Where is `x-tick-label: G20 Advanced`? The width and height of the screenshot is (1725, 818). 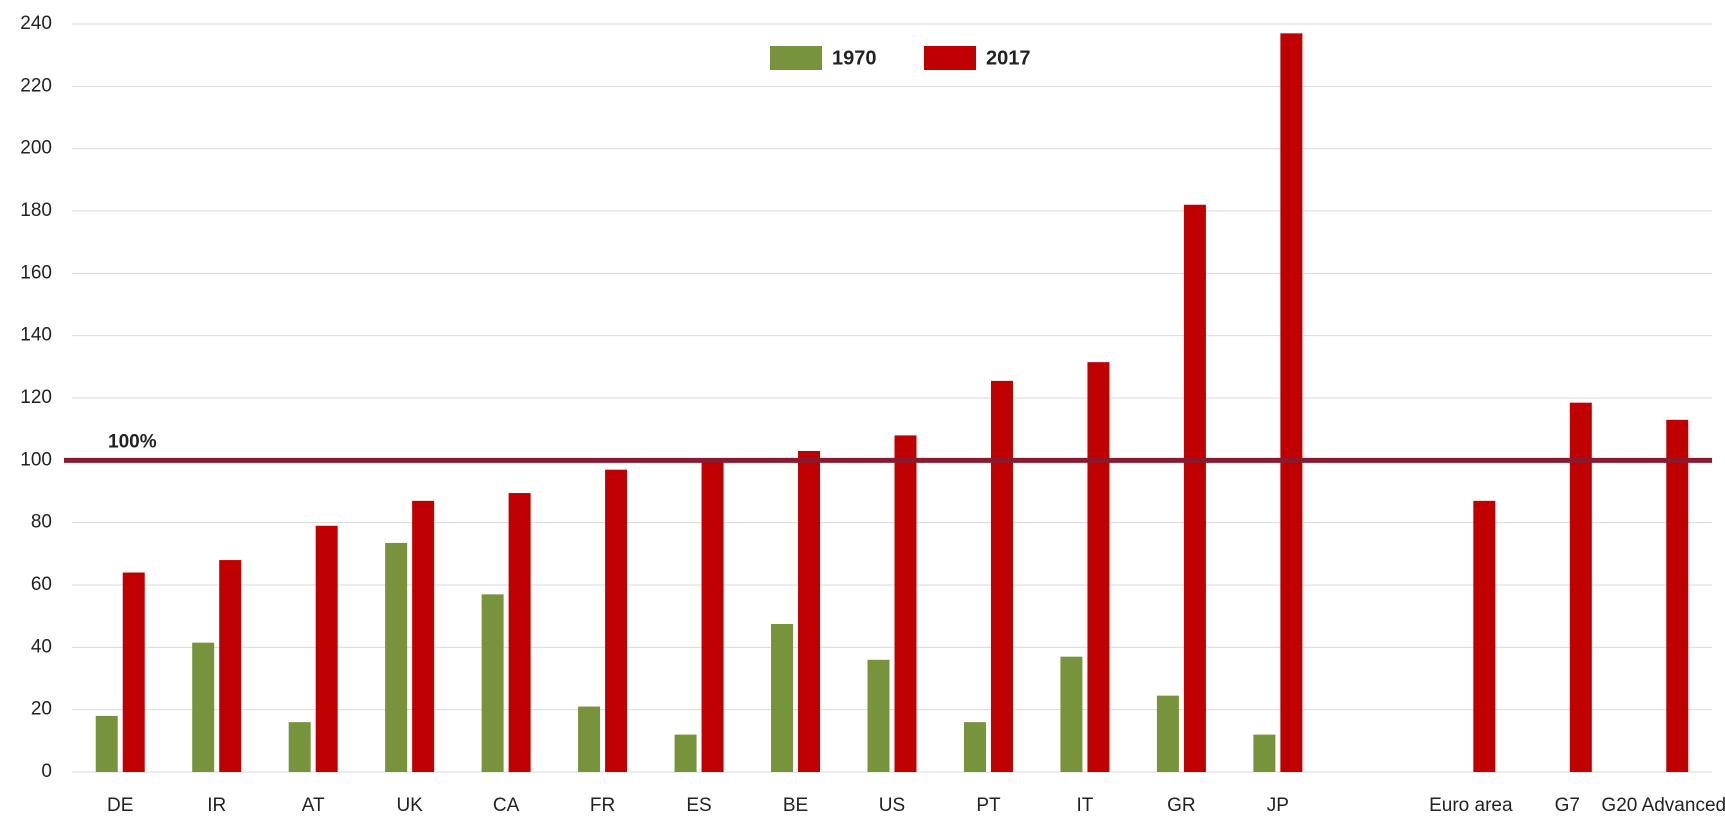 x-tick-label: G20 Advanced is located at coordinates (1663, 805).